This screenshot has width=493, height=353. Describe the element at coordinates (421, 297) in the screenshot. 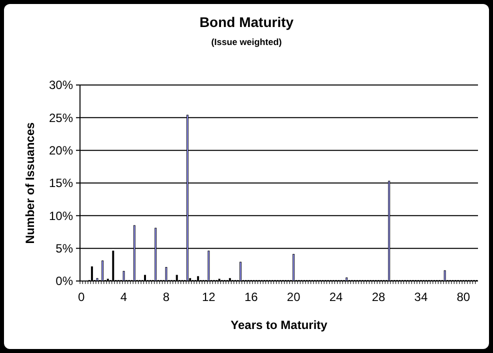

I see `x-tick-label: 34` at that location.